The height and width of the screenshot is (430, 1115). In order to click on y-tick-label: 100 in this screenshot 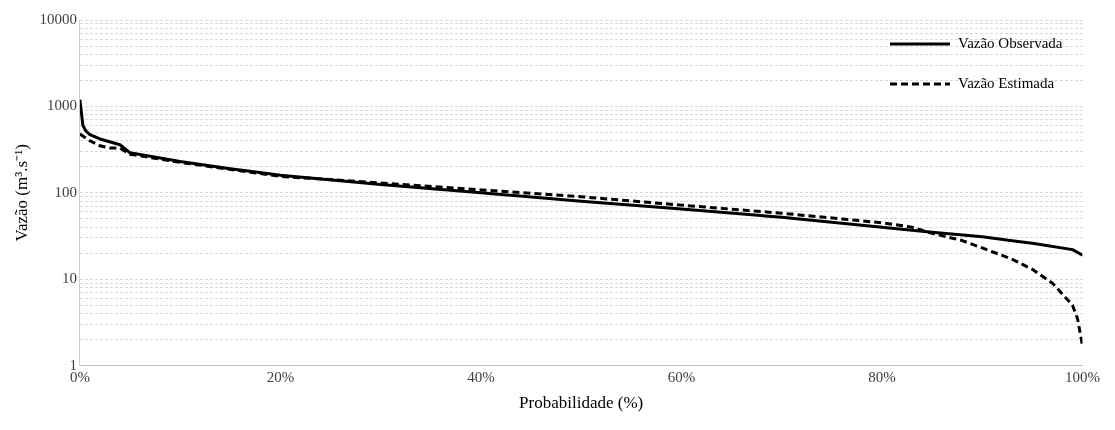, I will do `click(65, 191)`.